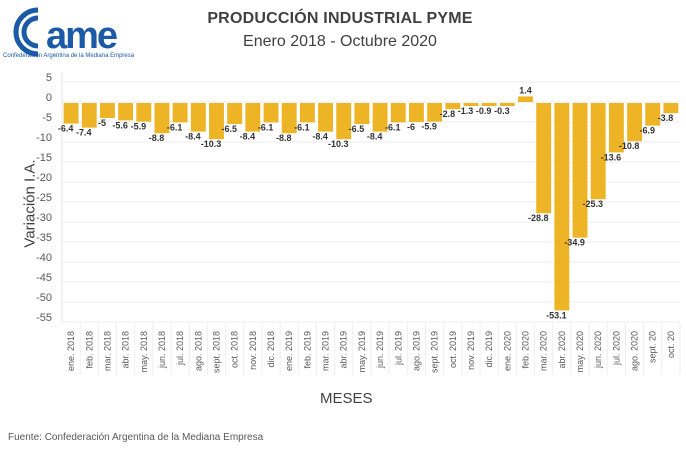 Image resolution: width=686 pixels, height=459 pixels. I want to click on data-label: -5.6, so click(120, 125).